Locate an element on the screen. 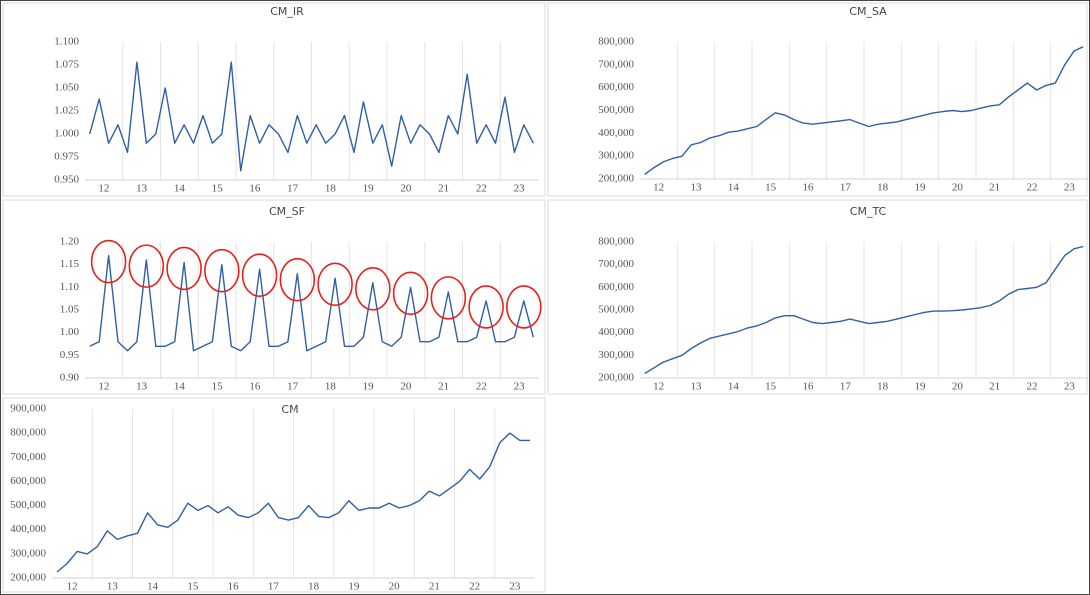 The height and width of the screenshot is (595, 1090). y-tick-label: 1.025 is located at coordinates (66, 111).